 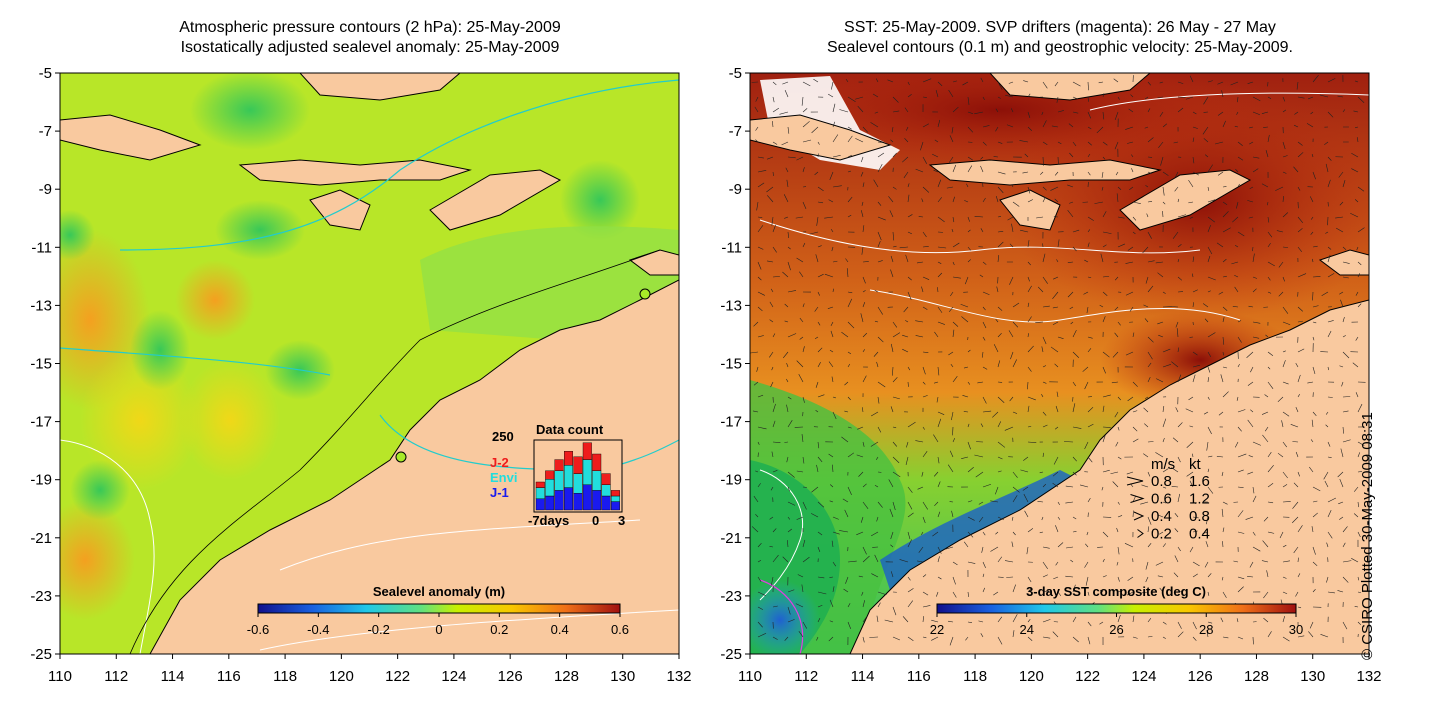 I want to click on x-tick-label: 126, so click(x=510, y=676).